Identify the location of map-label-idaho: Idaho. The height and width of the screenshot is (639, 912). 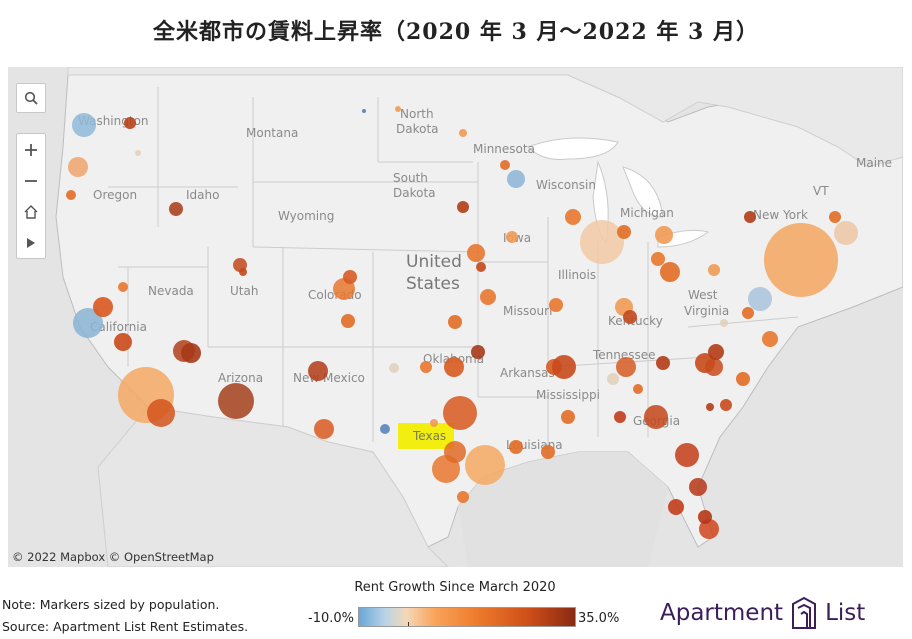
(202, 195).